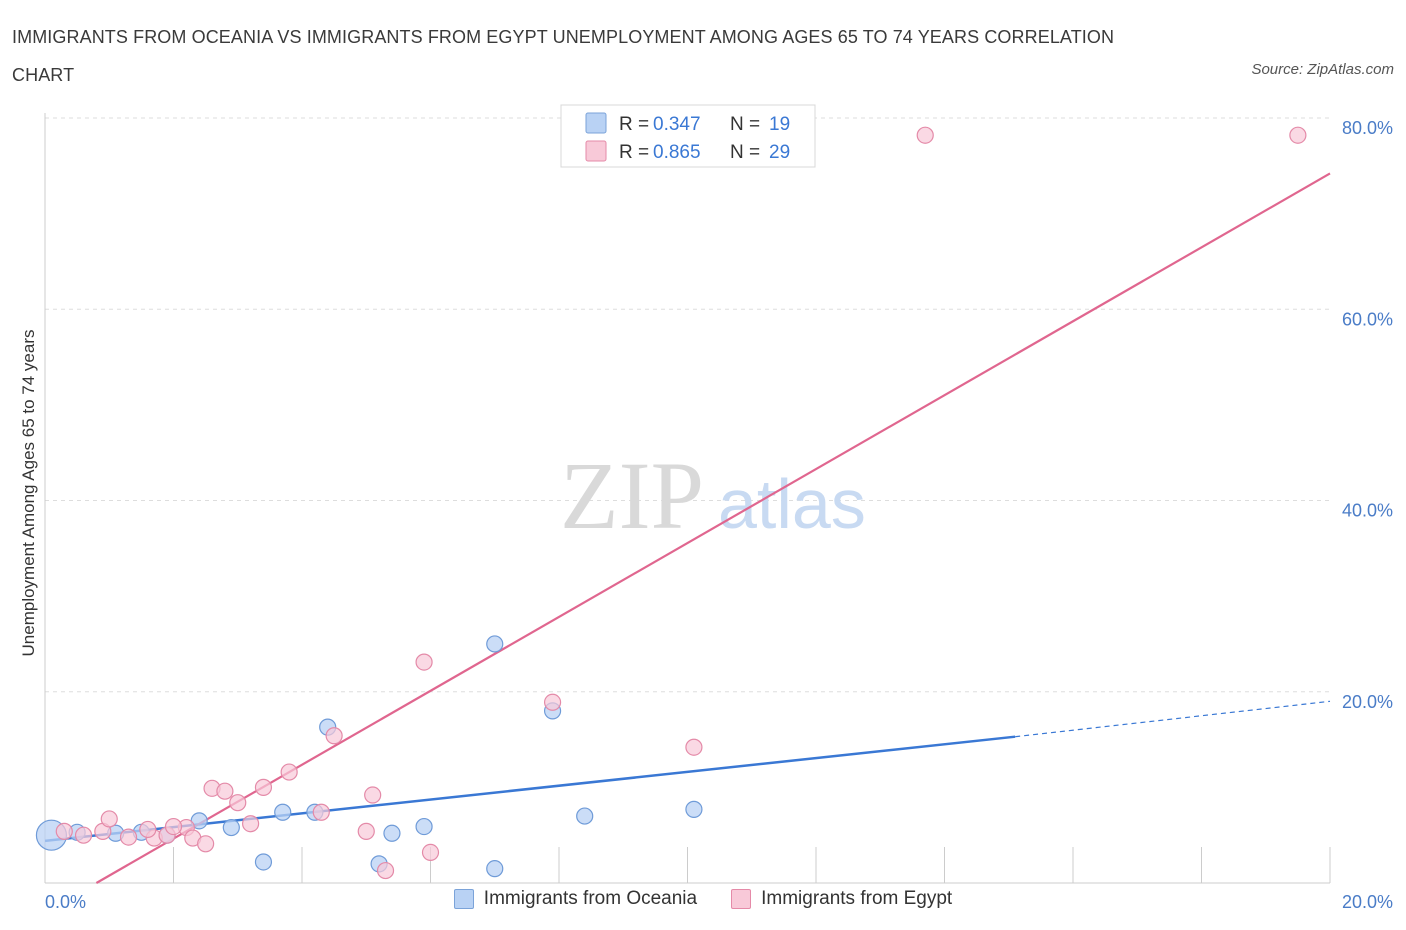 This screenshot has width=1406, height=930. What do you see at coordinates (1367, 511) in the screenshot?
I see `y-tick-label: 40.0%` at bounding box center [1367, 511].